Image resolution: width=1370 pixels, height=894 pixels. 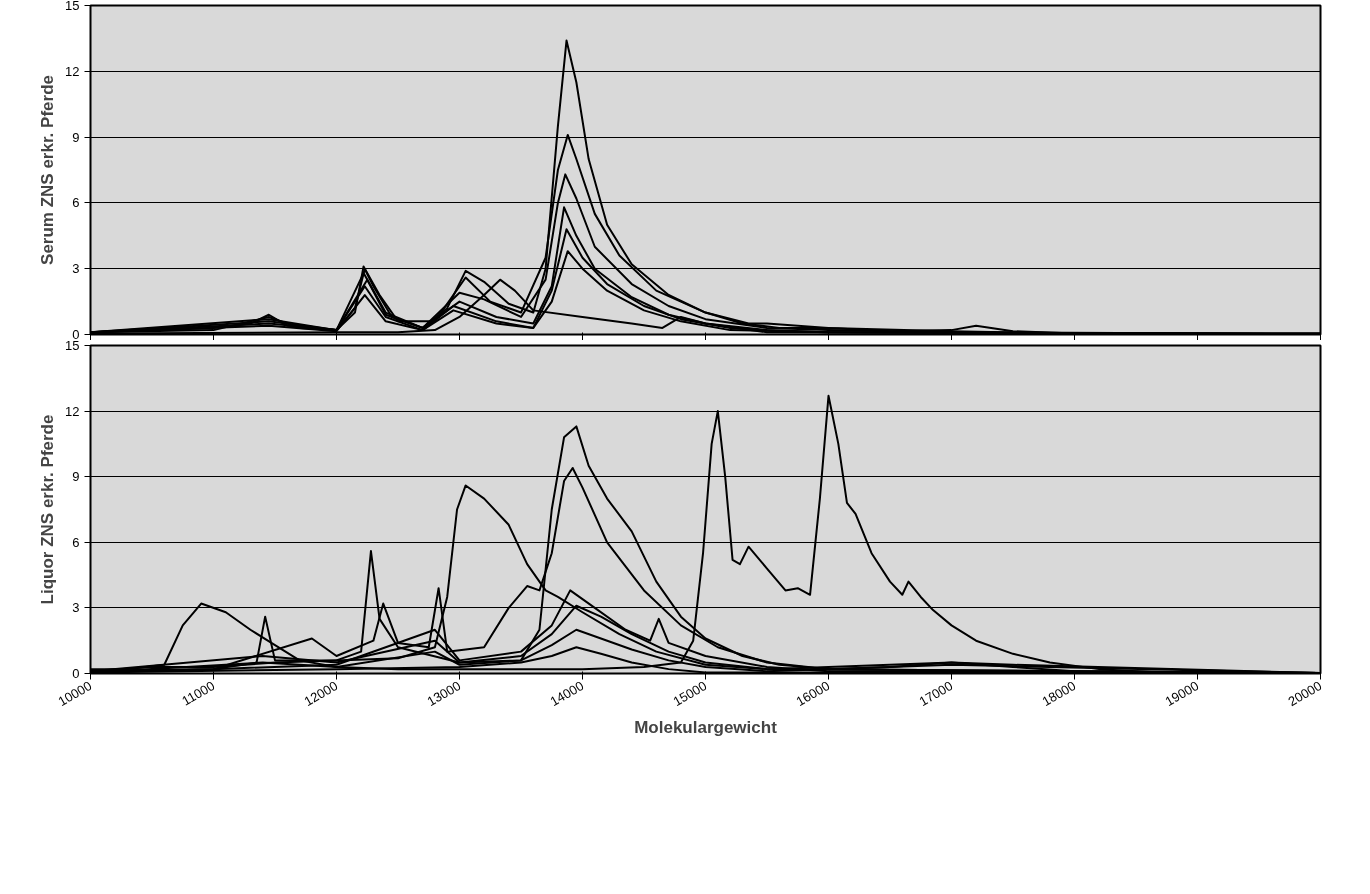 I want to click on y-axis-title: Serum ZNS erkr. Pferde, so click(x=48, y=170).